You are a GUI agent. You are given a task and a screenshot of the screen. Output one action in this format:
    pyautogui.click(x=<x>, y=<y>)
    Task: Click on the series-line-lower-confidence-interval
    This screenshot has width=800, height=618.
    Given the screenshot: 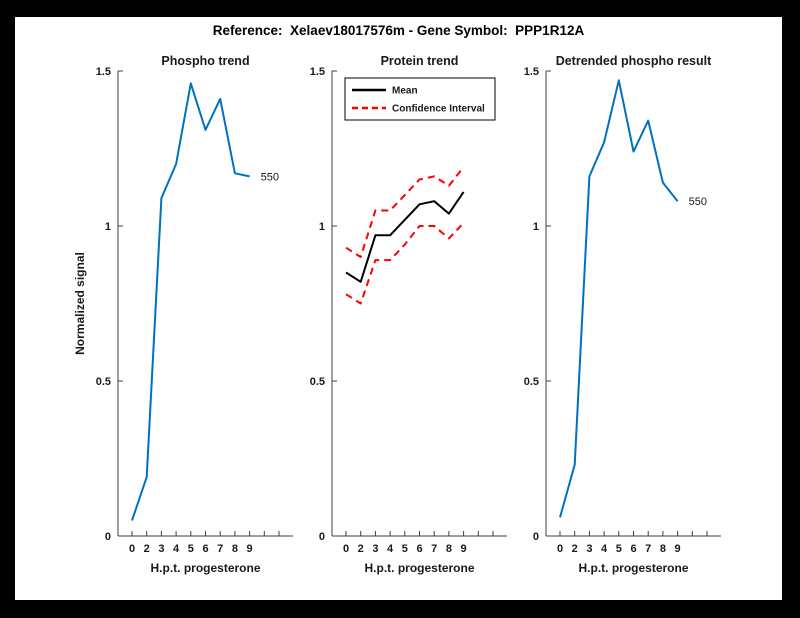 What is the action you would take?
    pyautogui.click(x=405, y=263)
    